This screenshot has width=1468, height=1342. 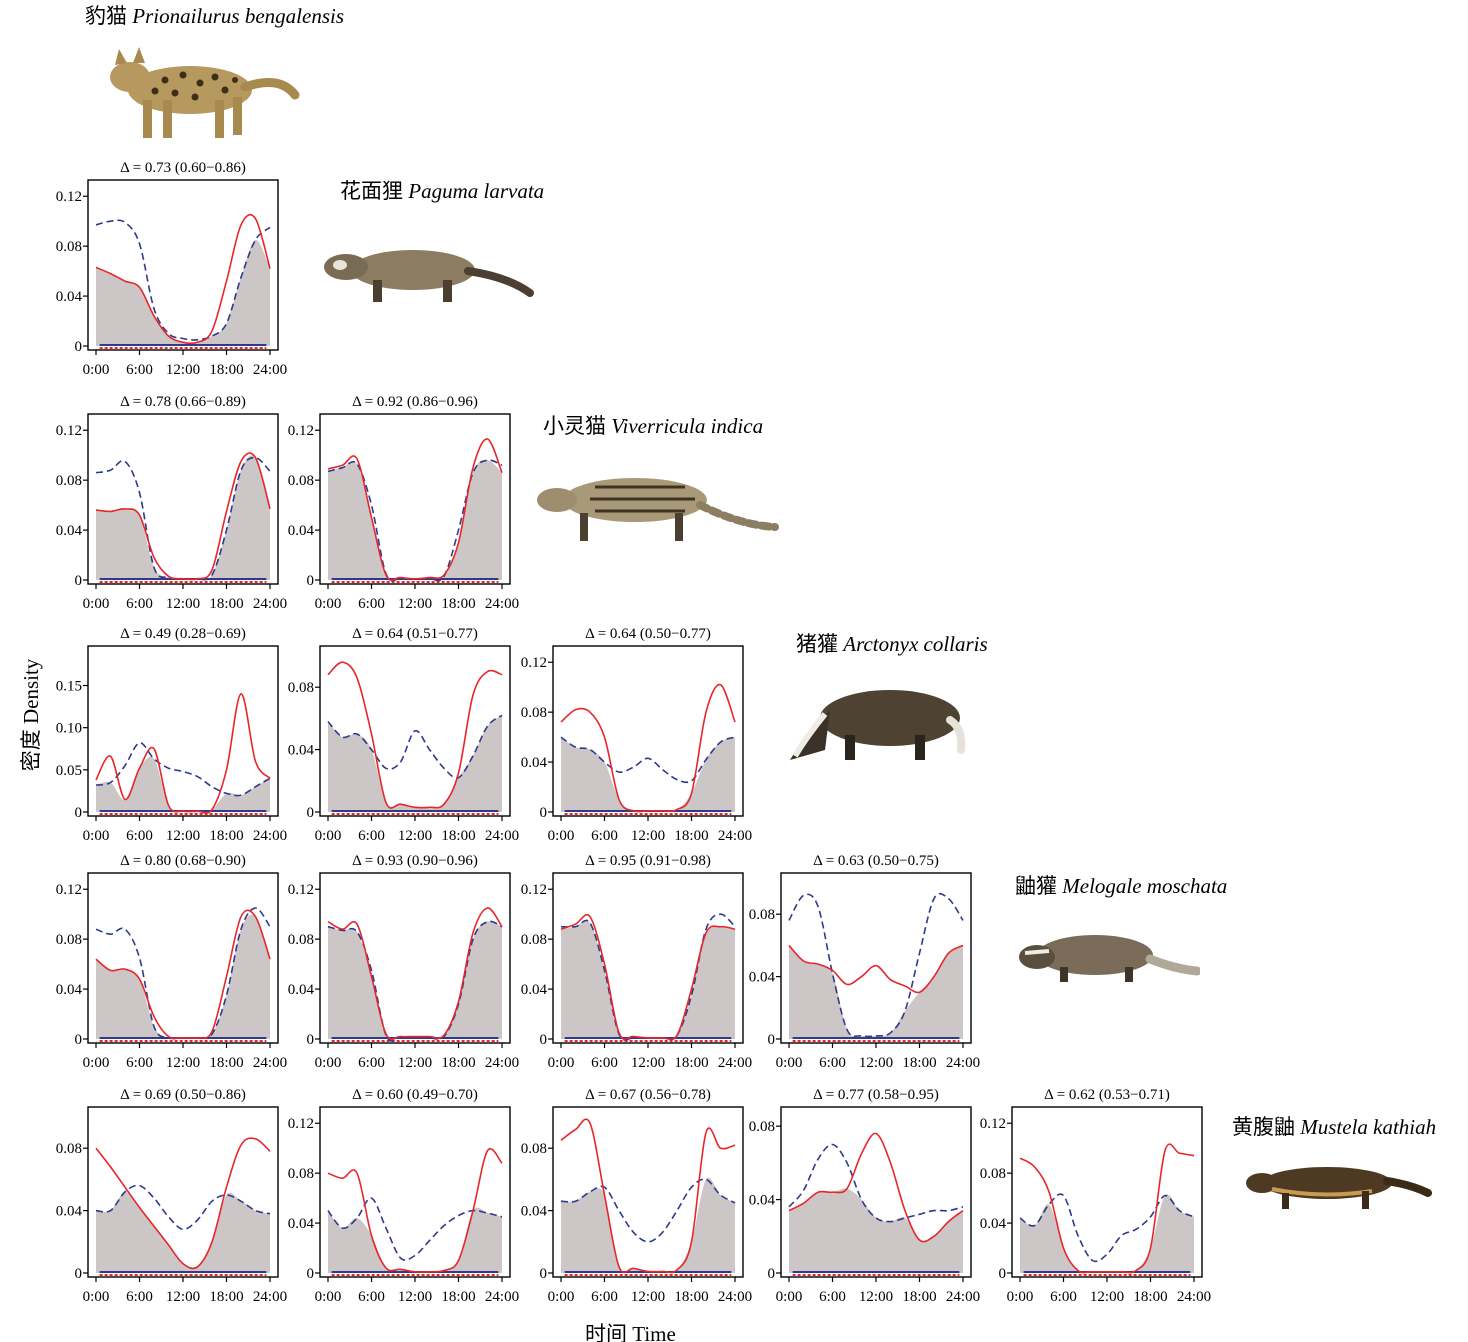 I want to click on panel-title: Δ = 0.92 (0.86−0.96), so click(x=415, y=402).